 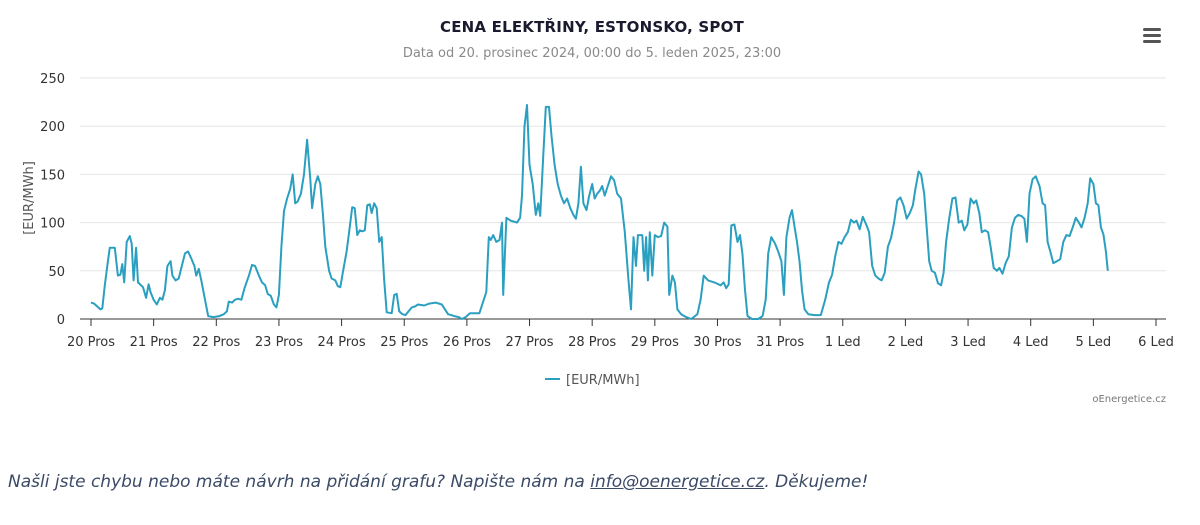 I want to click on y-tick-label: 200, so click(x=52, y=127).